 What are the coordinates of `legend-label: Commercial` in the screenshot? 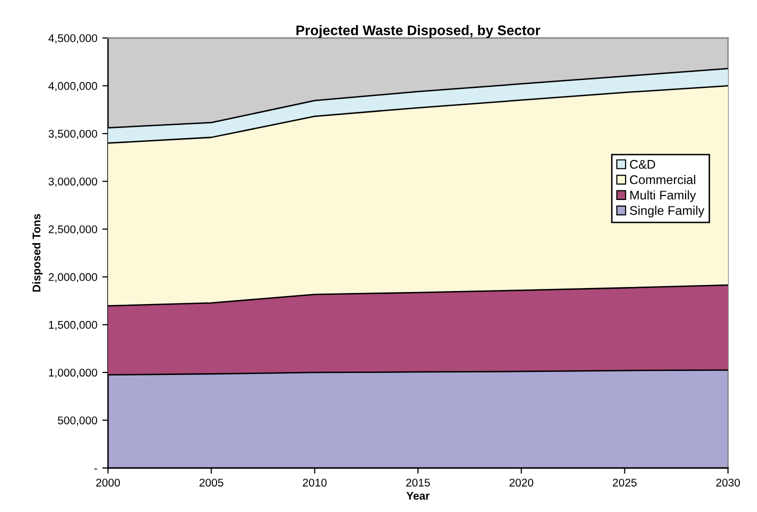 It's located at (663, 179).